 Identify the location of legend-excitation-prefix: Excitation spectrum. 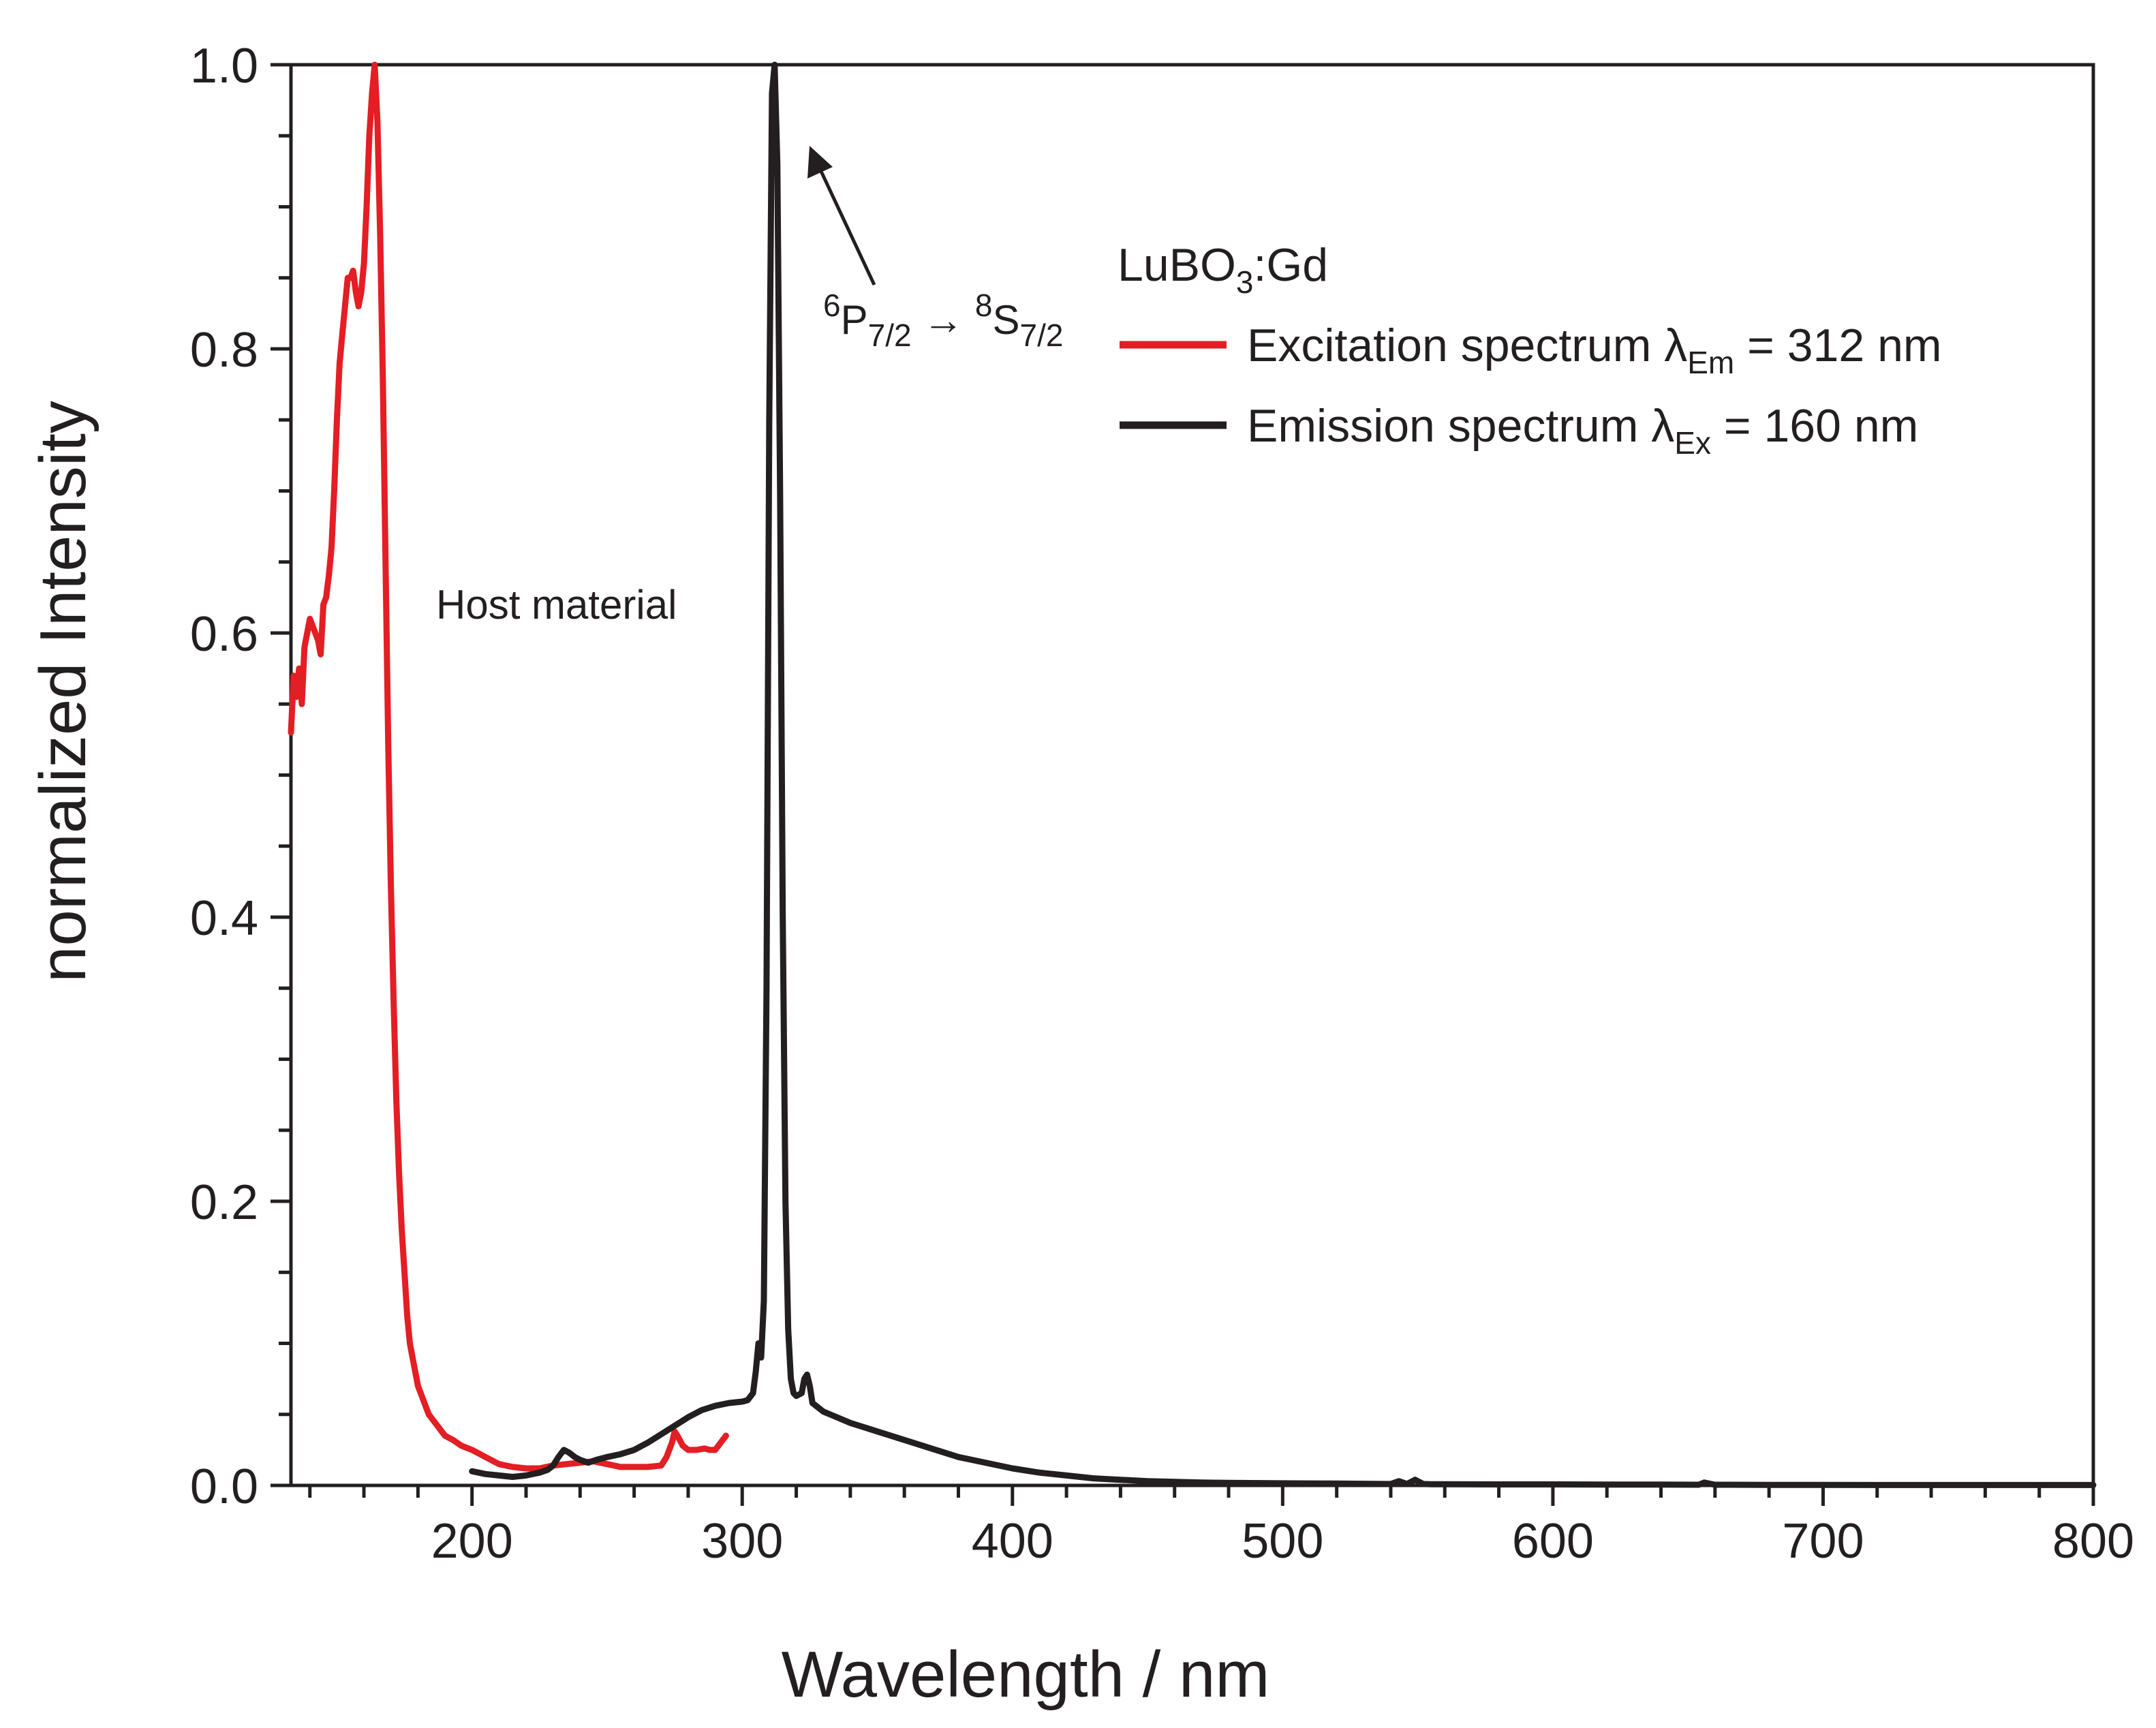
(1455, 345).